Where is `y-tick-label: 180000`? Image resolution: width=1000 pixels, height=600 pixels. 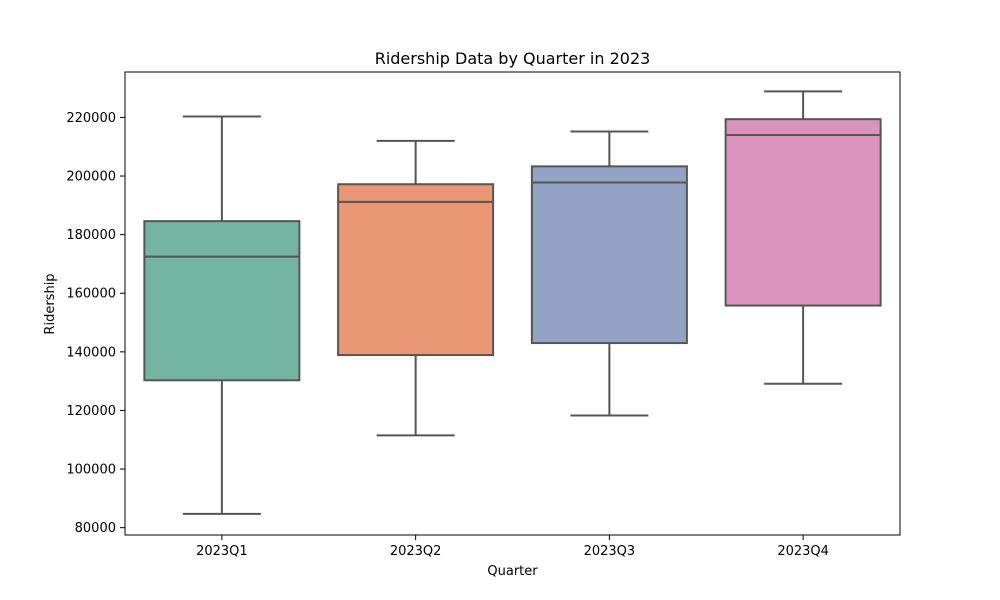 y-tick-label: 180000 is located at coordinates (91, 235).